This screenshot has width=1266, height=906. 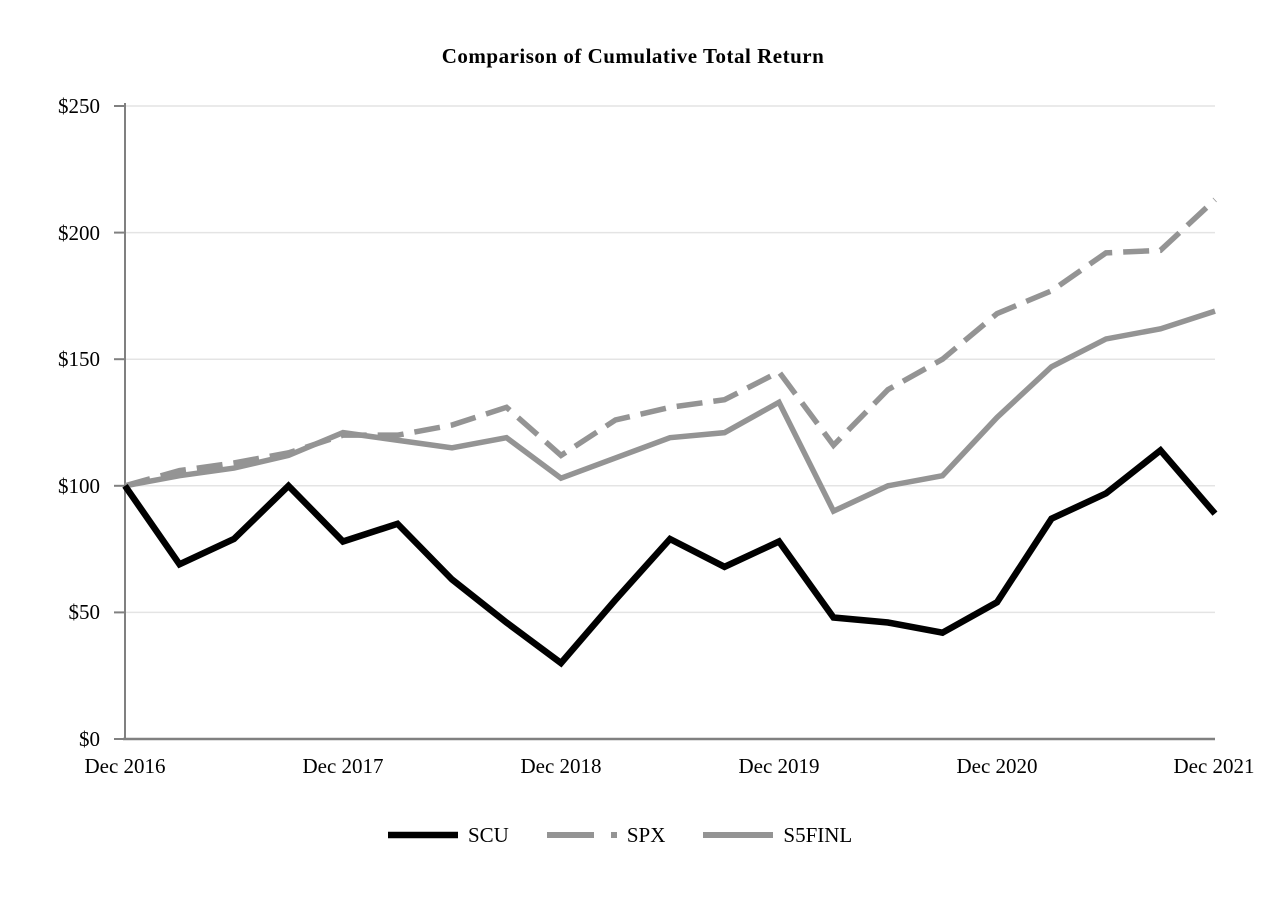 What do you see at coordinates (738, 835) in the screenshot?
I see `s5finl-line-swatch` at bounding box center [738, 835].